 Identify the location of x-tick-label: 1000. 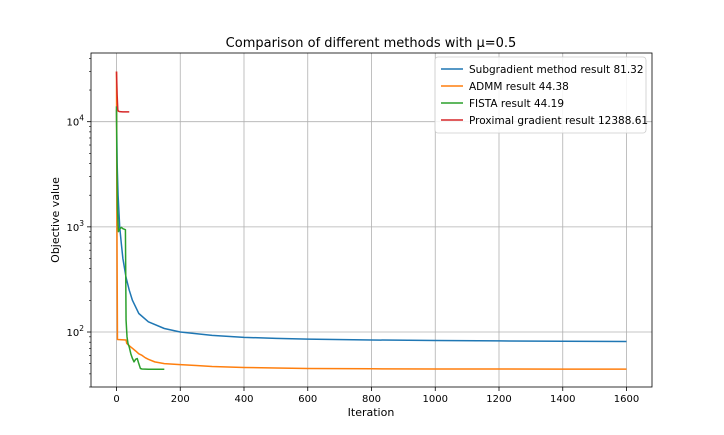
(435, 399).